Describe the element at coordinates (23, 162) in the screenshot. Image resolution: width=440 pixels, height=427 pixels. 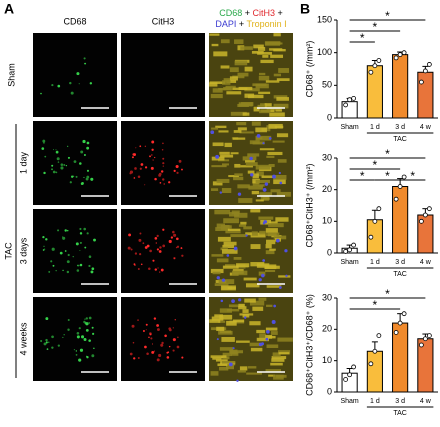
I see `row-label: 1 day` at that location.